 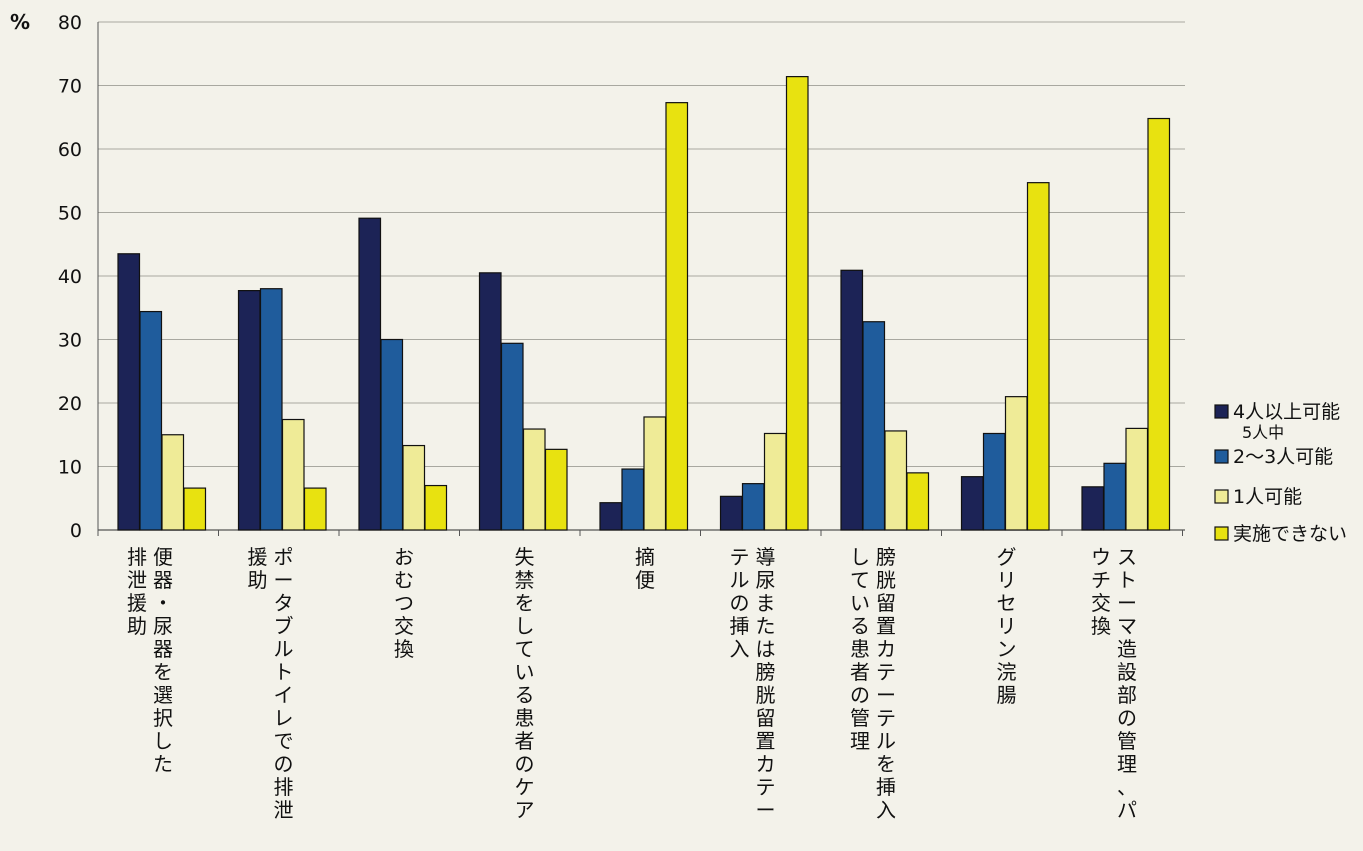 What do you see at coordinates (766, 787) in the screenshot?
I see `category-label-char: テ` at bounding box center [766, 787].